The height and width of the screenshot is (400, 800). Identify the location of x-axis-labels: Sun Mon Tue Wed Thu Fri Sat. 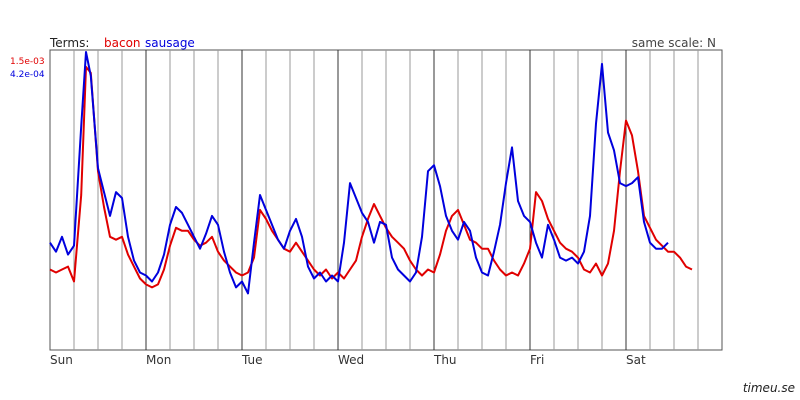
(348, 360).